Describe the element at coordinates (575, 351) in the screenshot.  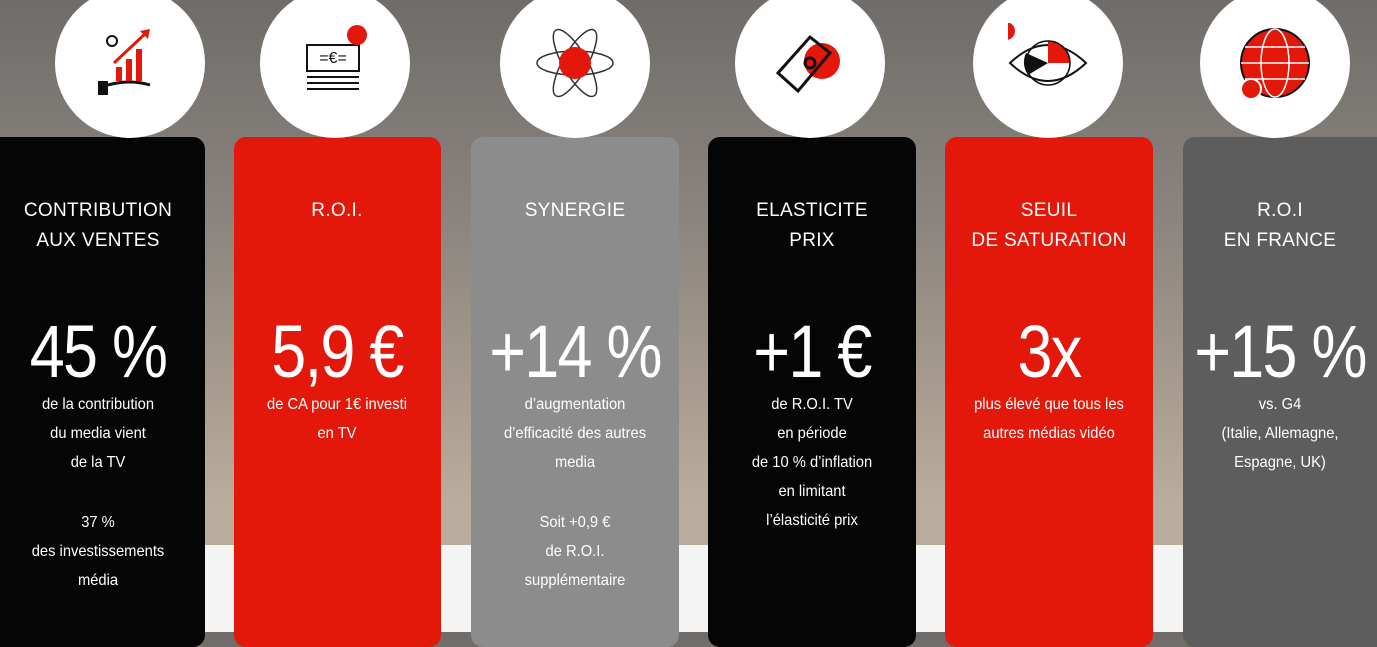
I see `card-value: +14 %` at that location.